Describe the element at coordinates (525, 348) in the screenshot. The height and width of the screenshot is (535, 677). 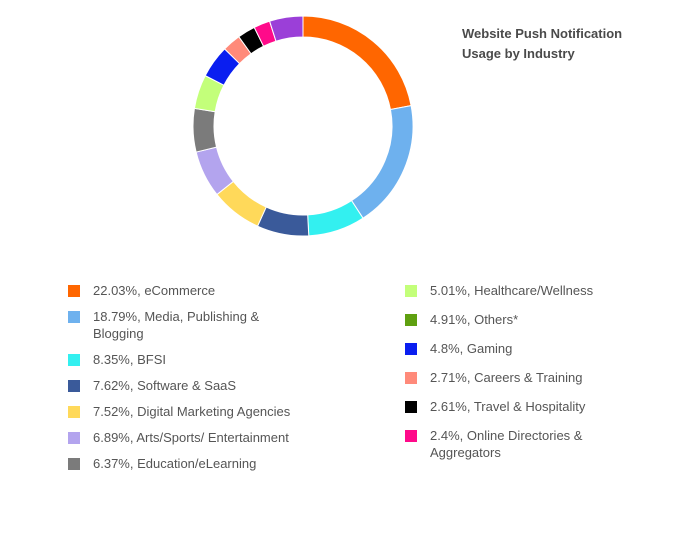
I see `legend-item: 4.8%, Gaming` at that location.